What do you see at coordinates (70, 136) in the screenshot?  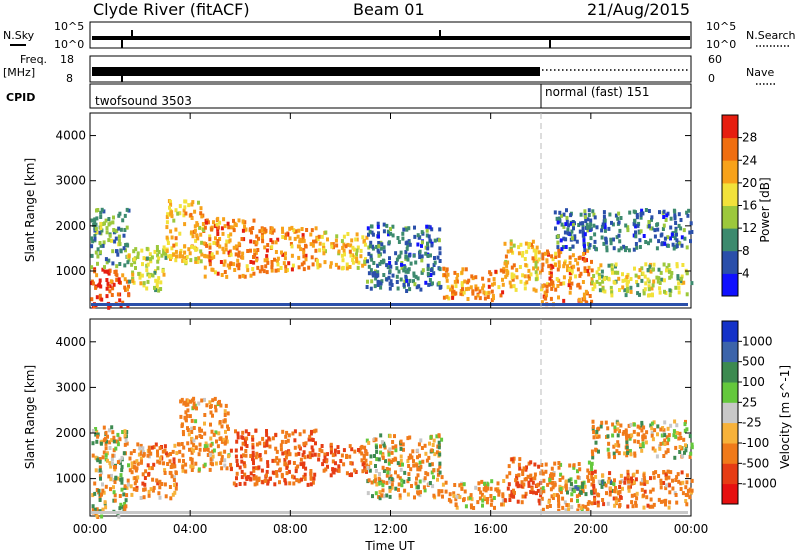 I see `y-tick-label: 4000` at bounding box center [70, 136].